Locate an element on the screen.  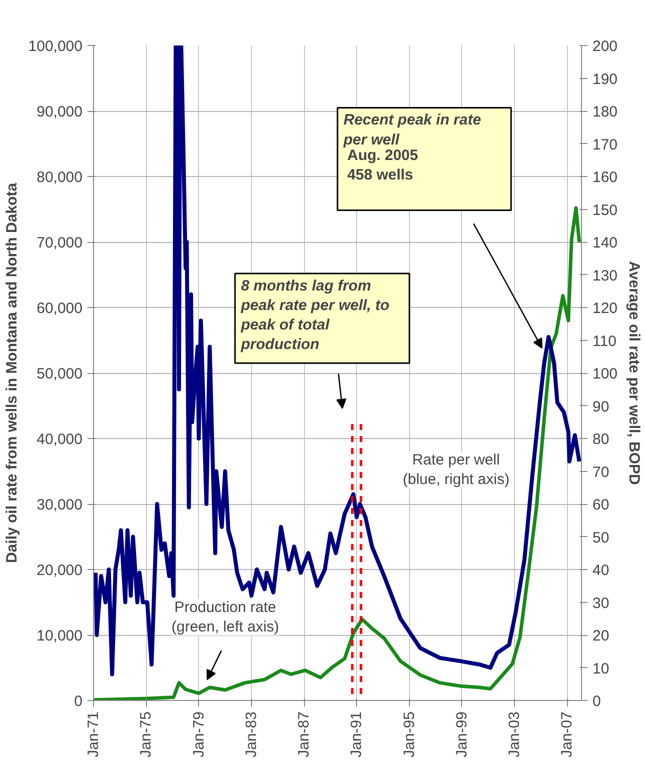
y2-tick-label: 170 is located at coordinates (605, 145).